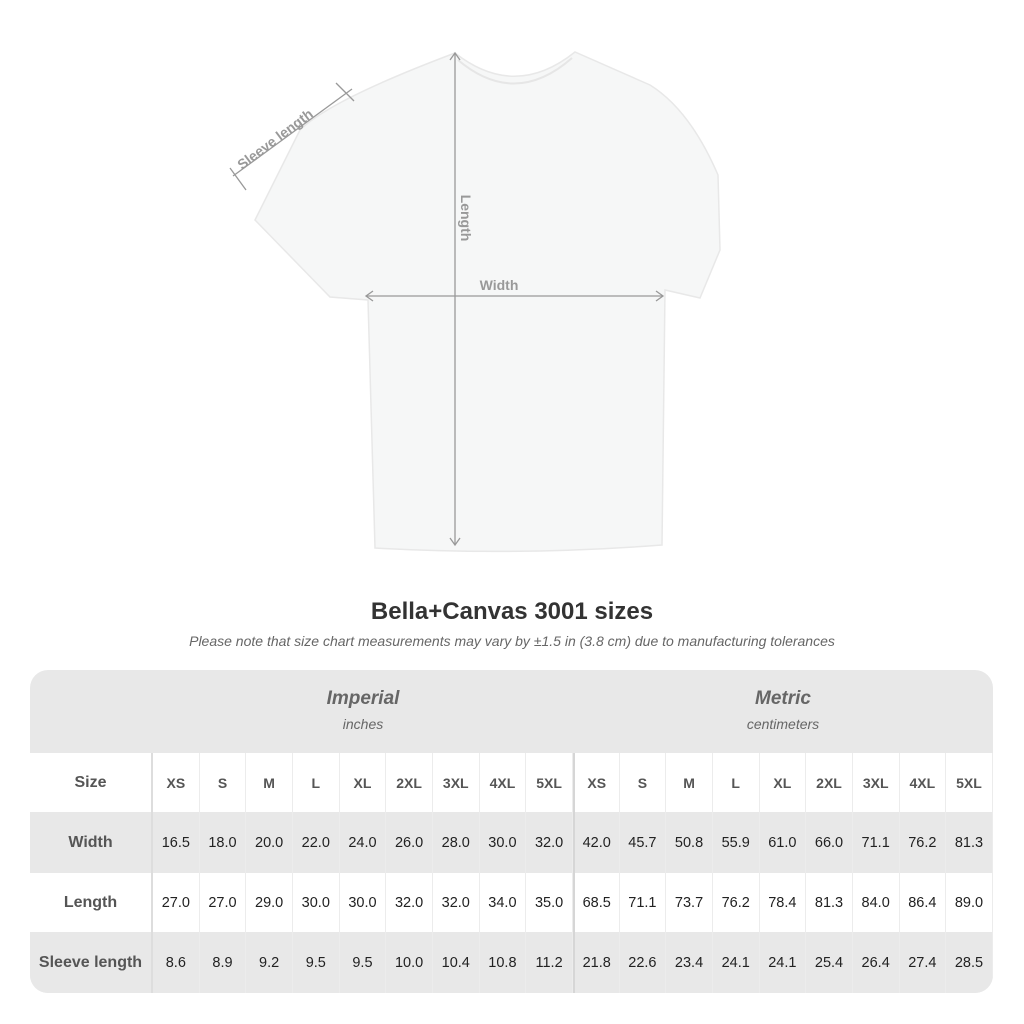 Image resolution: width=1024 pixels, height=1024 pixels. Describe the element at coordinates (292, 132) in the screenshot. I see `sleeve-line` at that location.